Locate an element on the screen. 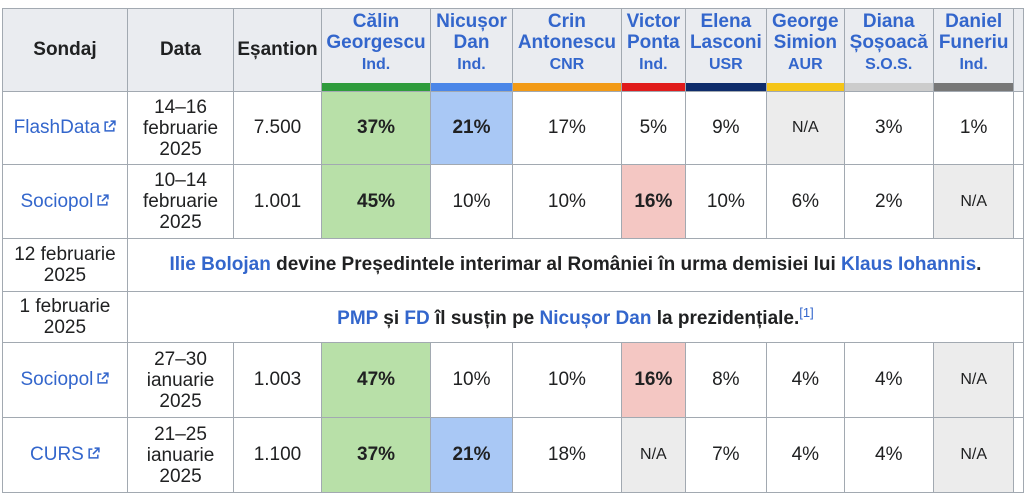 This screenshot has height=493, width=1024. event-link: Klaus Iohannis is located at coordinates (909, 264).